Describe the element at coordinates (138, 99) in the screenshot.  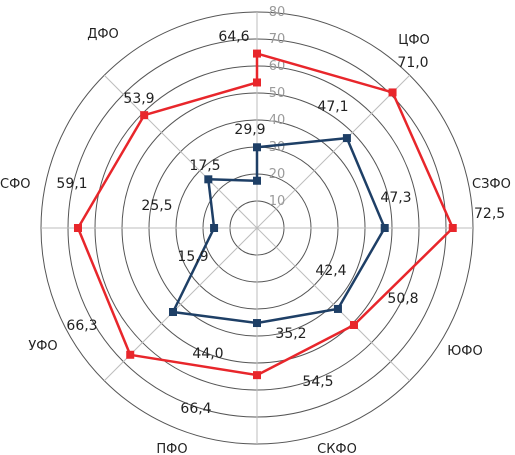
I see `value-label: 53,9` at that location.